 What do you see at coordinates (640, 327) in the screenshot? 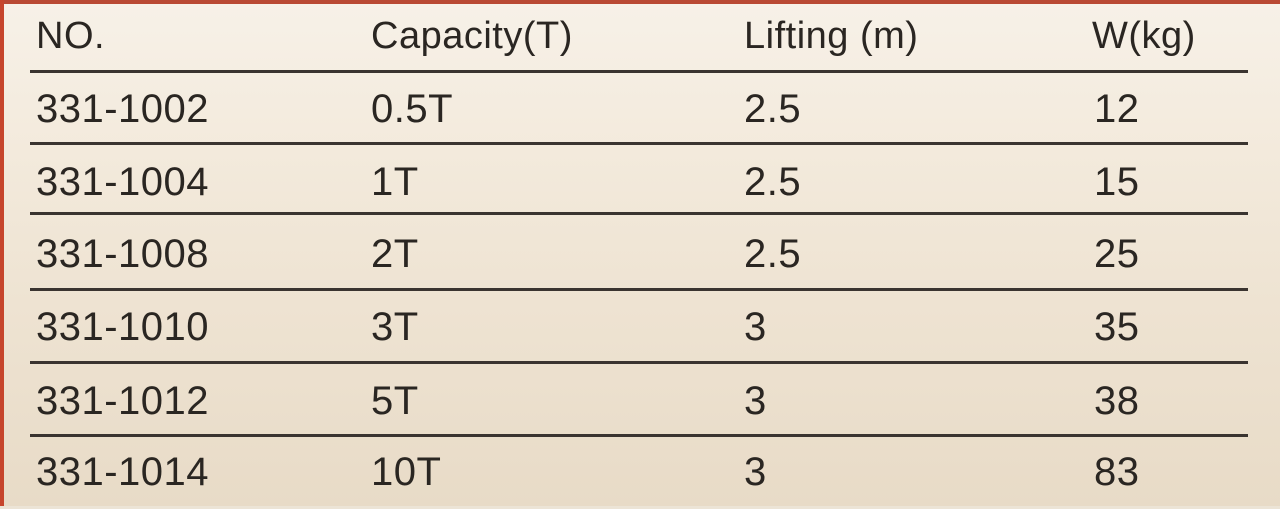
I see `table-row: 331-1010 3T 3 35` at bounding box center [640, 327].